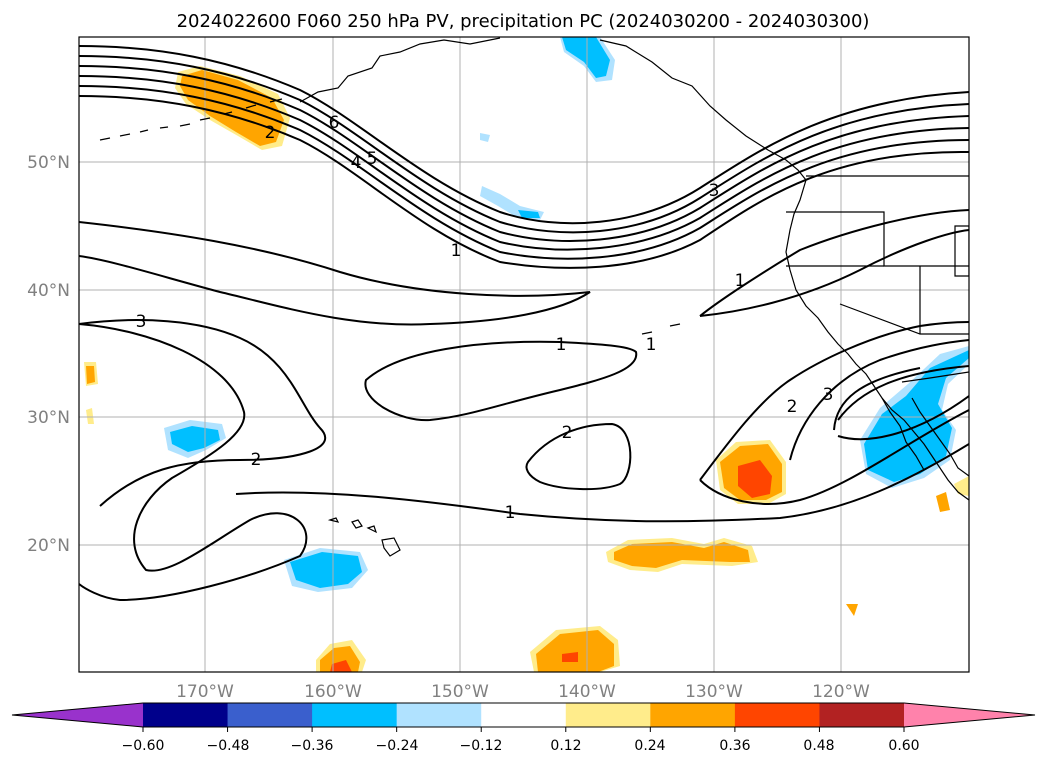  What do you see at coordinates (714, 692) in the screenshot?
I see `lon-label: 130°W` at bounding box center [714, 692].